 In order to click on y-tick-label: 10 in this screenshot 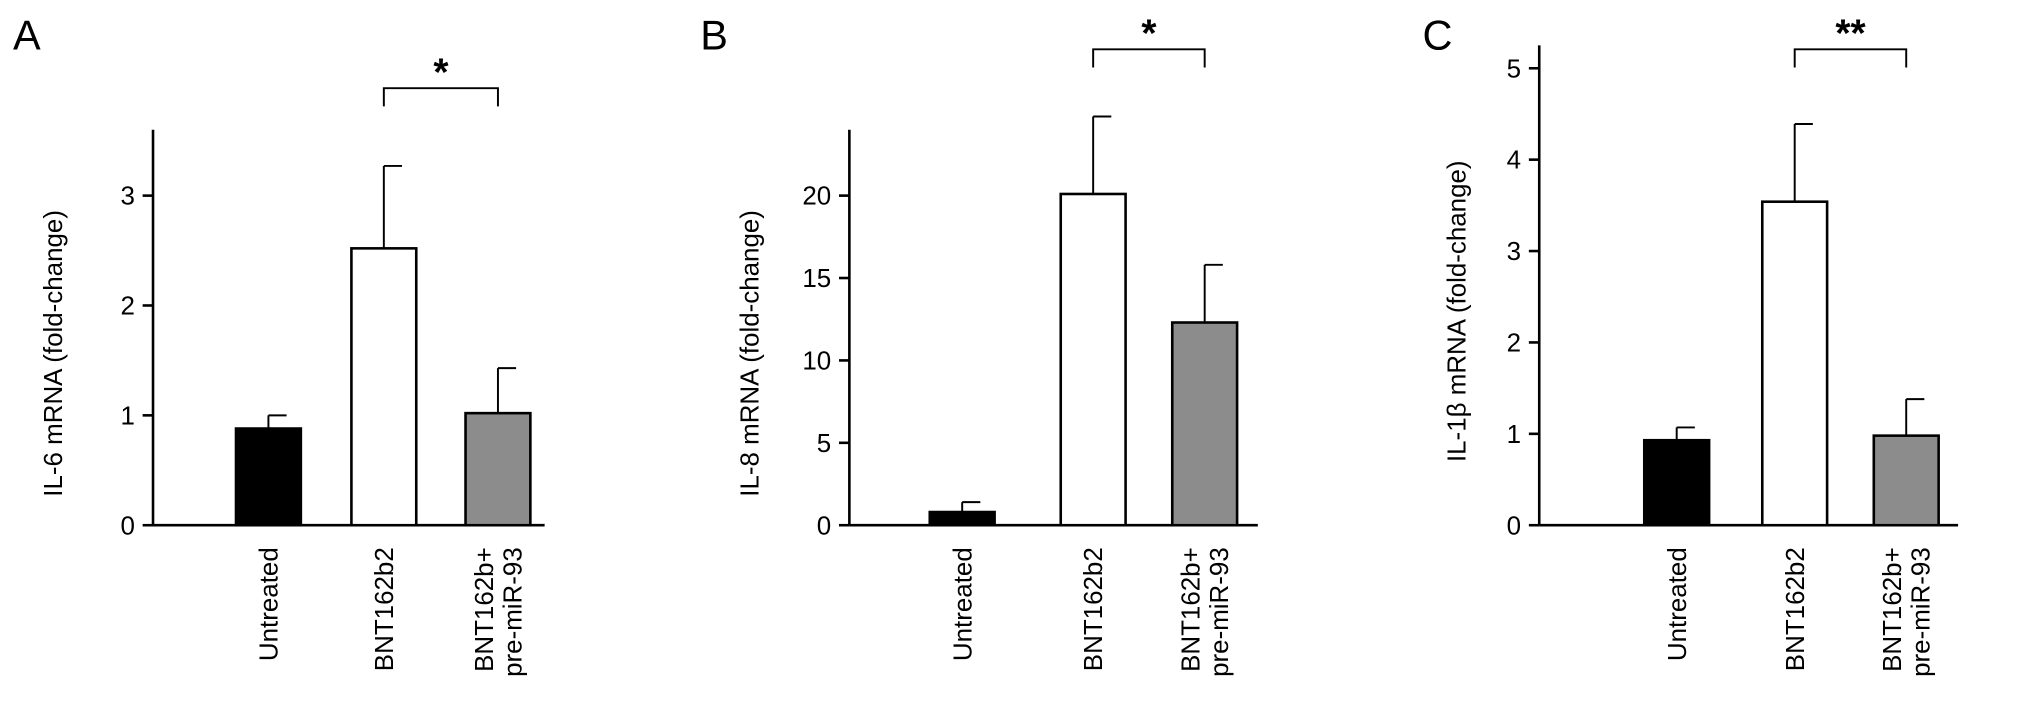, I will do `click(816, 361)`.